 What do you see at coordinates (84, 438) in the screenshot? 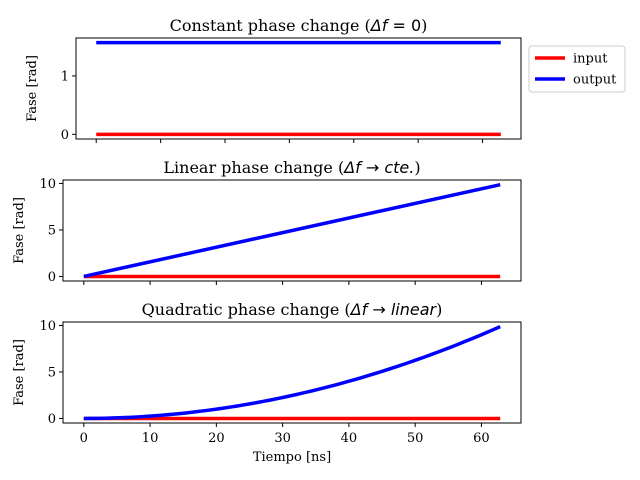
I see `x-tick-label: 0` at bounding box center [84, 438].